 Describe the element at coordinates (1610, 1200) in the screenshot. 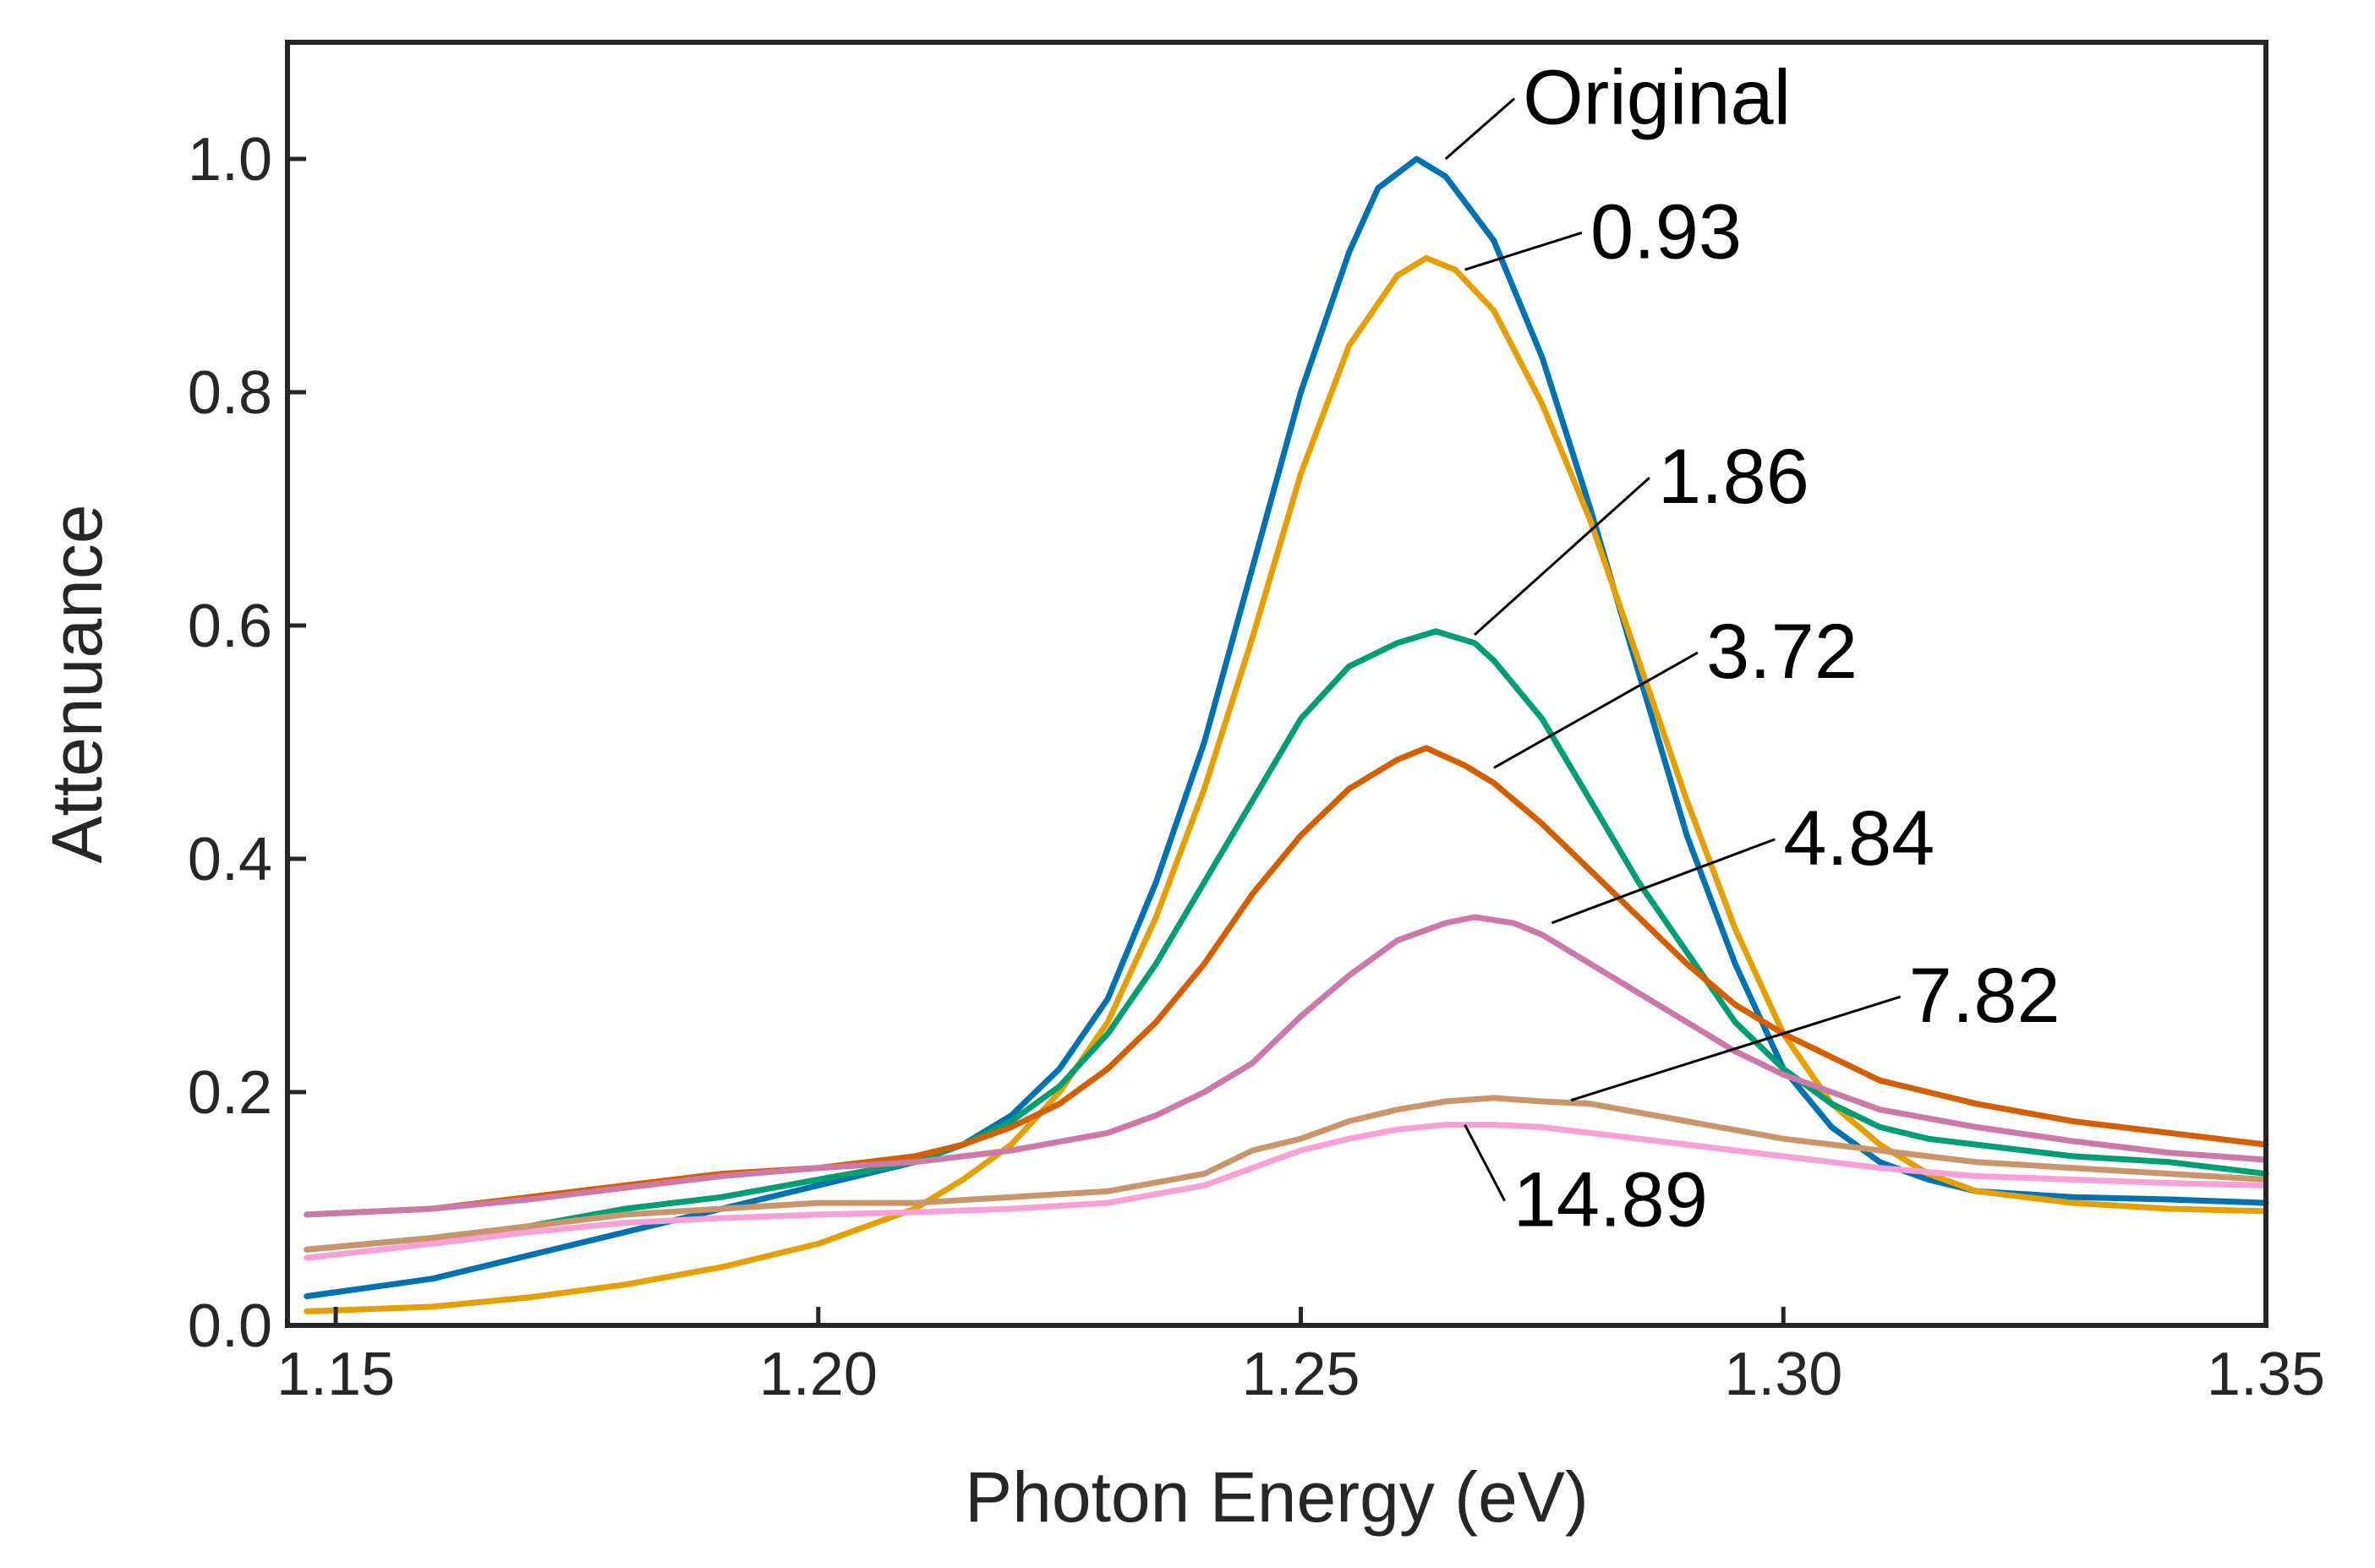

I see `series-label-6: 14.89` at that location.